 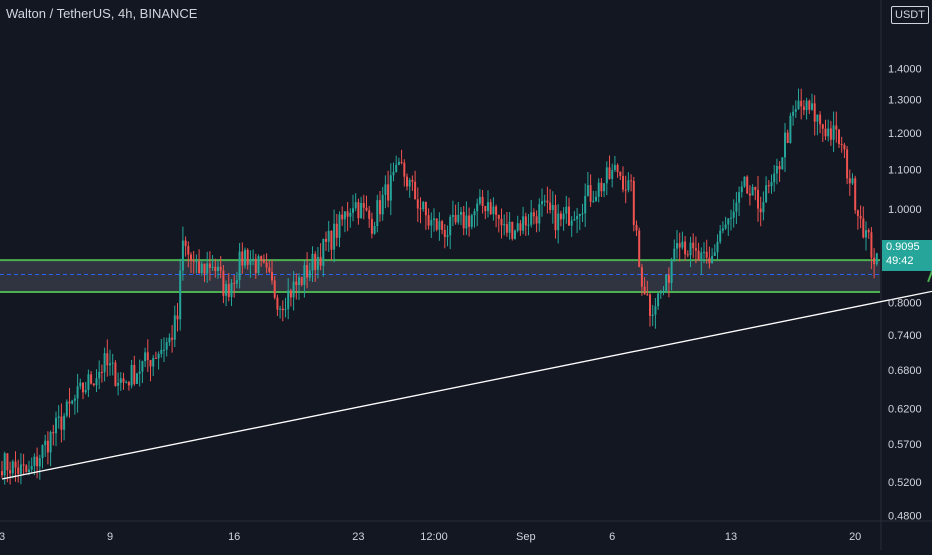 What do you see at coordinates (905, 170) in the screenshot?
I see `price-tick-label: 1.1000` at bounding box center [905, 170].